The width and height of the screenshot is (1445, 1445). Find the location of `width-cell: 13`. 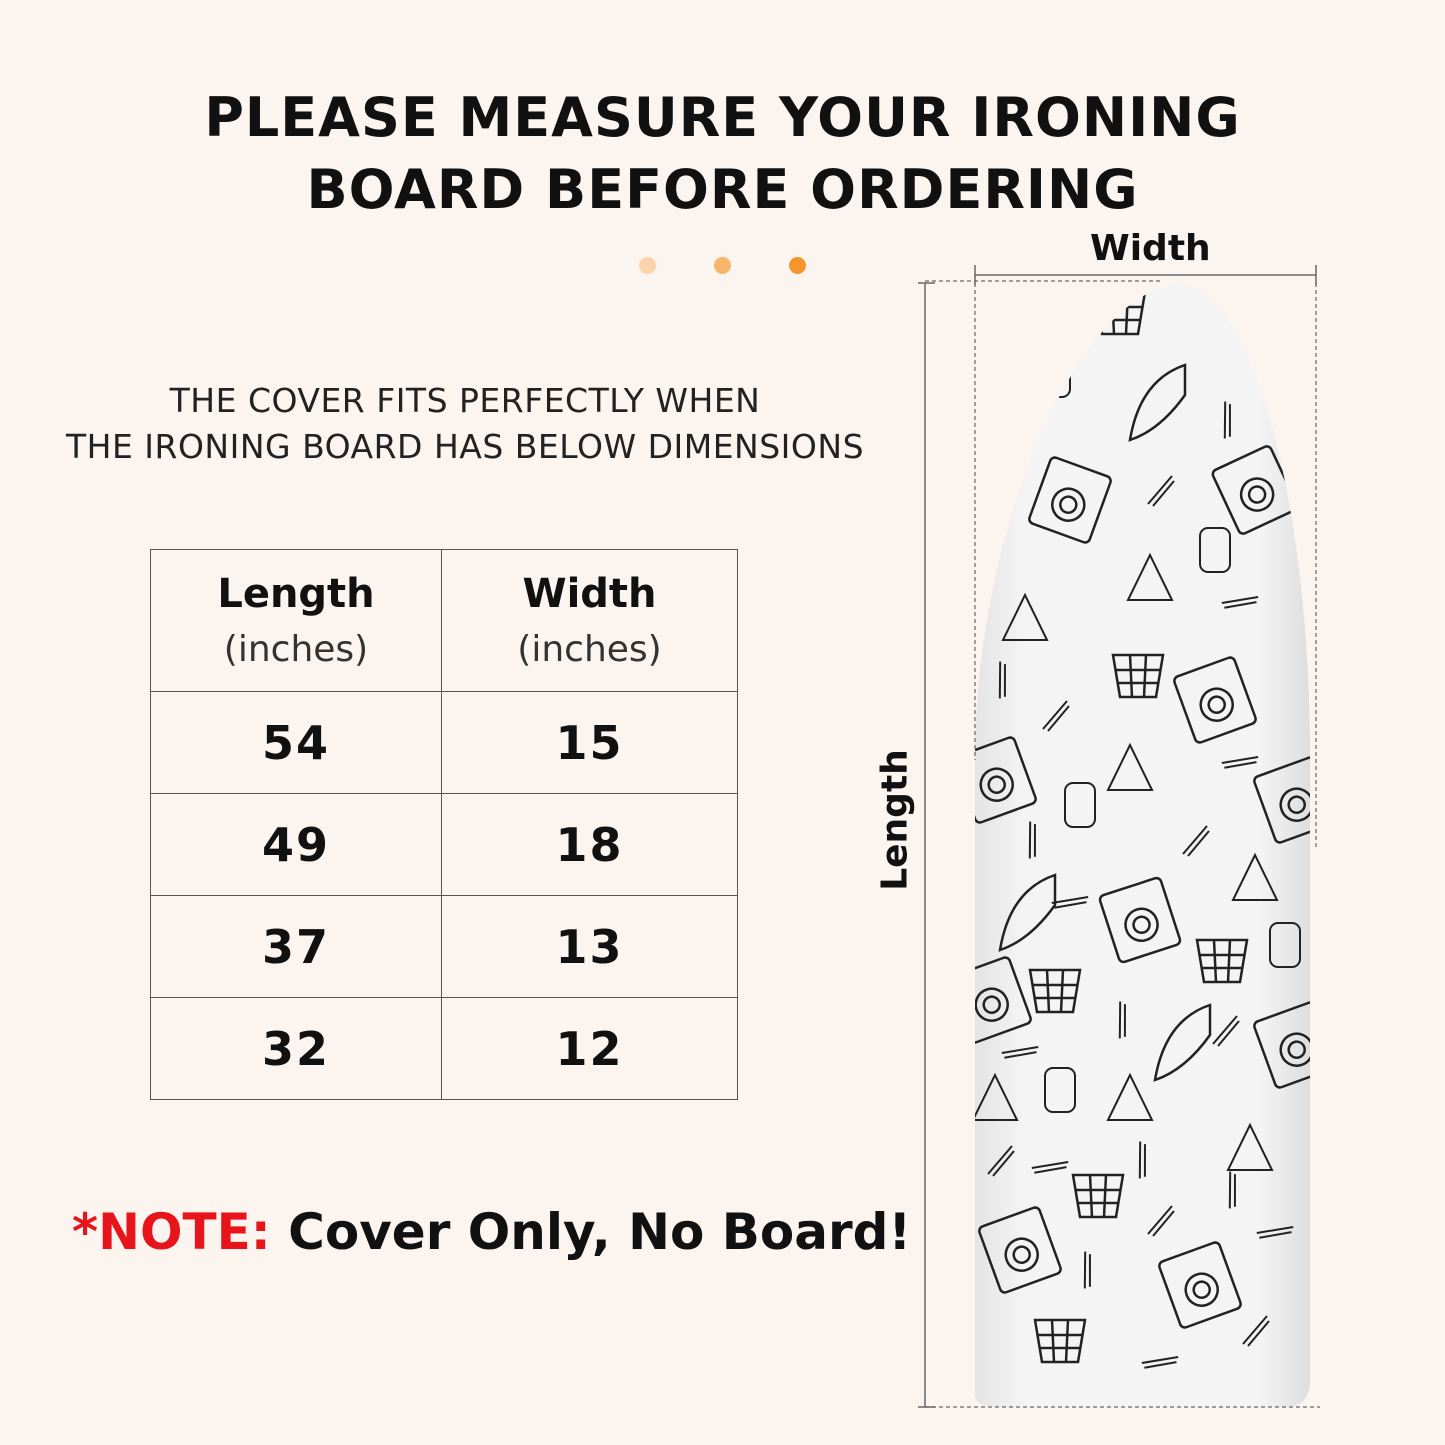

width-cell: 13 is located at coordinates (589, 946).